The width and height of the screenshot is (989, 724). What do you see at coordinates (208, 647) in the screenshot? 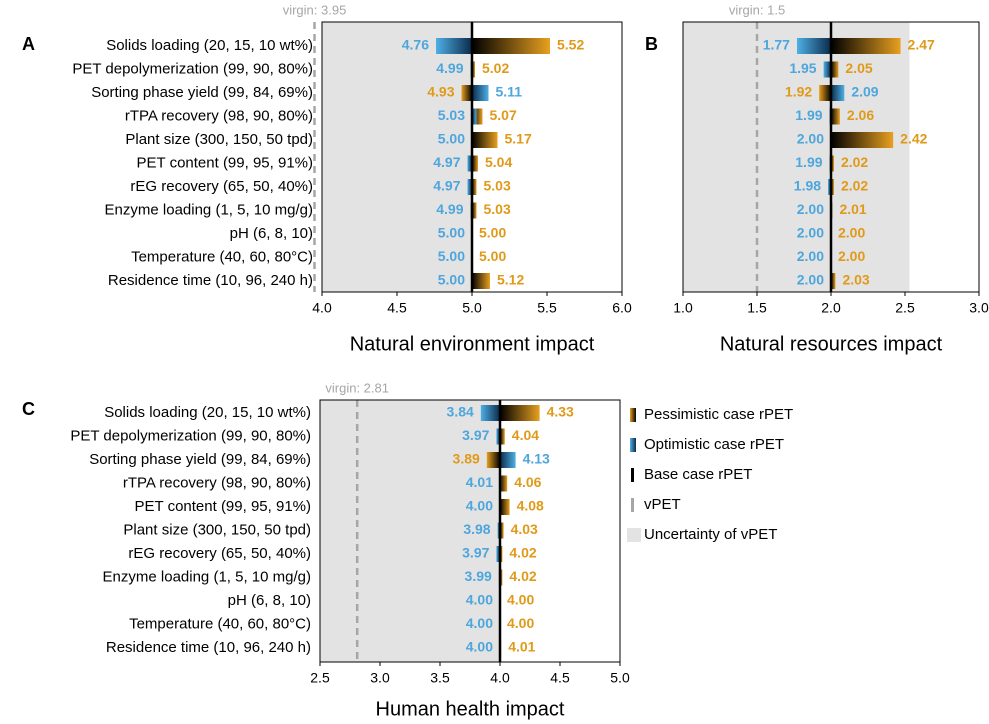
I see `category-label: Residence time (10, 96, 240 h)` at bounding box center [208, 647].